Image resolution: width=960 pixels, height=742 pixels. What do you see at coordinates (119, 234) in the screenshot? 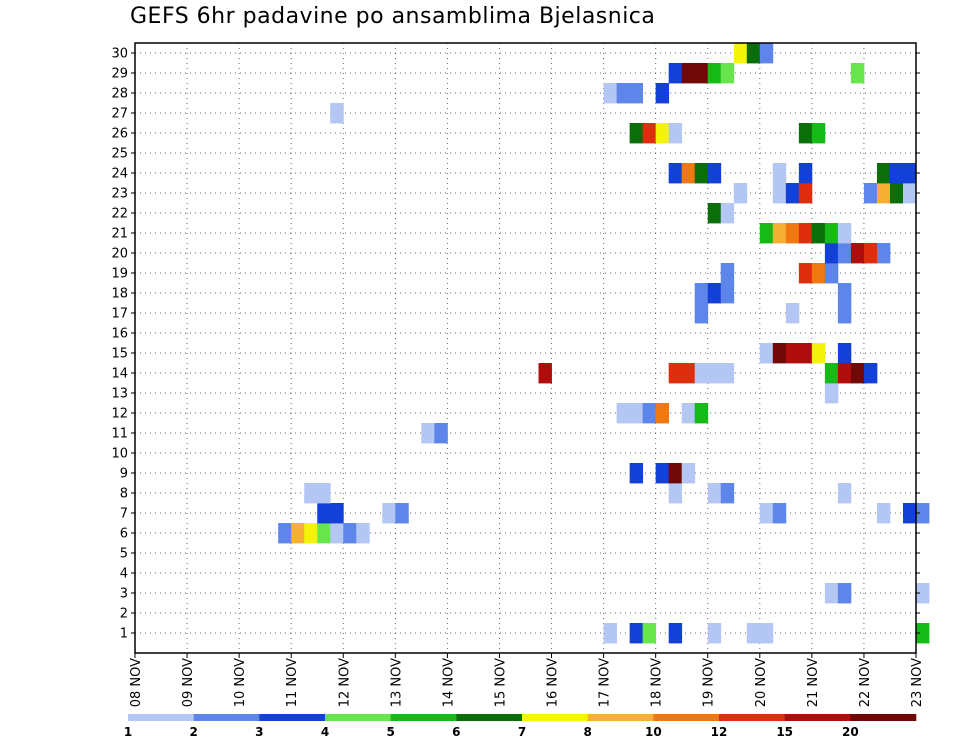
I see `y-tick-label: 21` at bounding box center [119, 234].